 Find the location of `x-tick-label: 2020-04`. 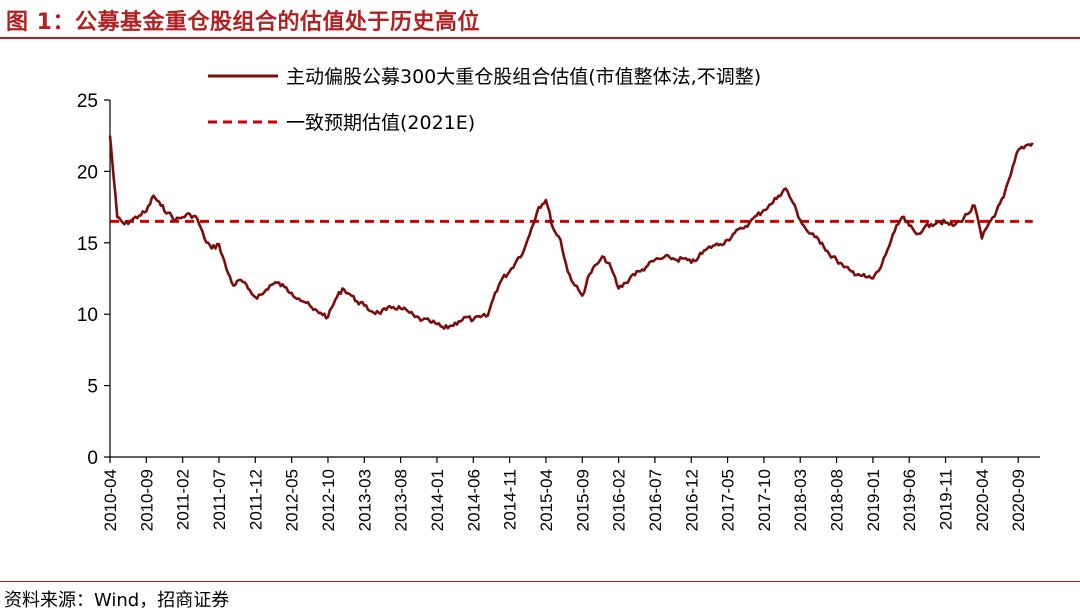

x-tick-label: 2020-04 is located at coordinates (982, 500).